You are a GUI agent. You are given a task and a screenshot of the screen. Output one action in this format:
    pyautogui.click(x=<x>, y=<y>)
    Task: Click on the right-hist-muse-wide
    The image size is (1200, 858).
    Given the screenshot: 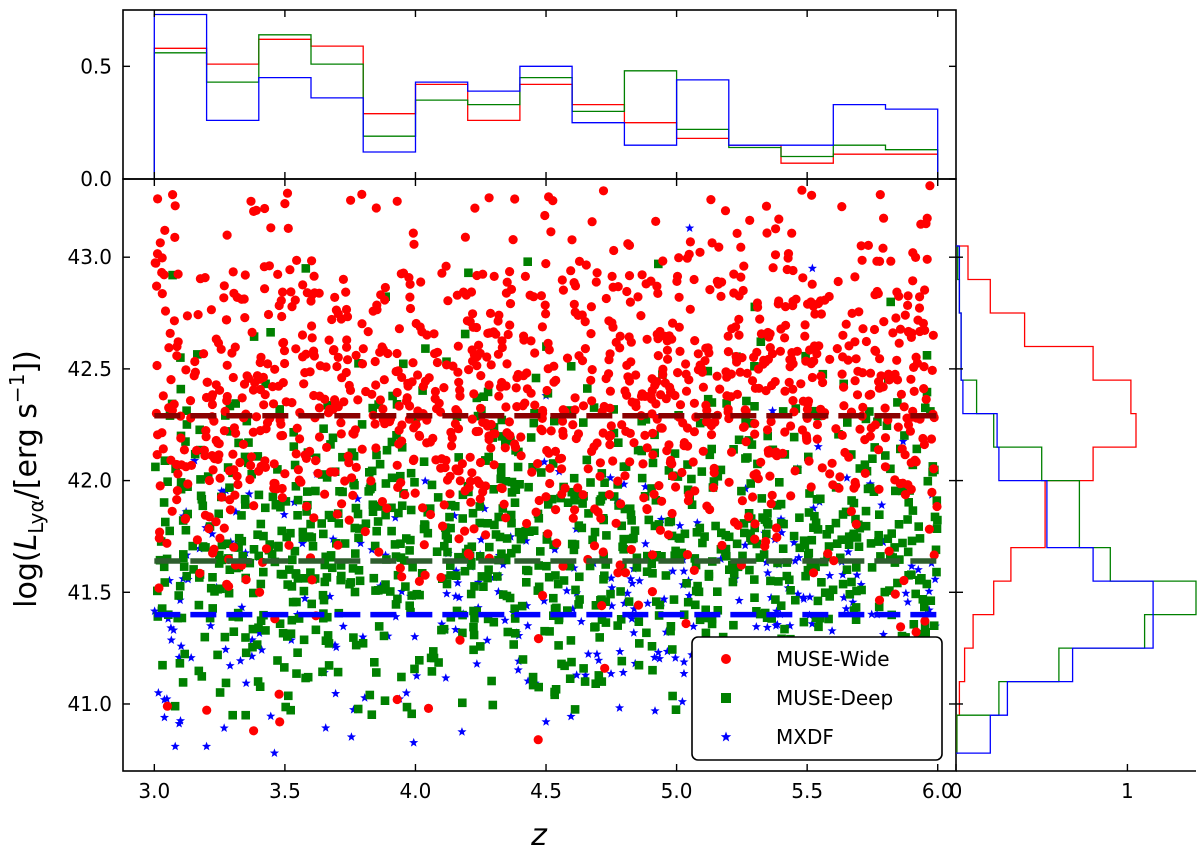 What is the action you would take?
    pyautogui.click(x=1046, y=499)
    